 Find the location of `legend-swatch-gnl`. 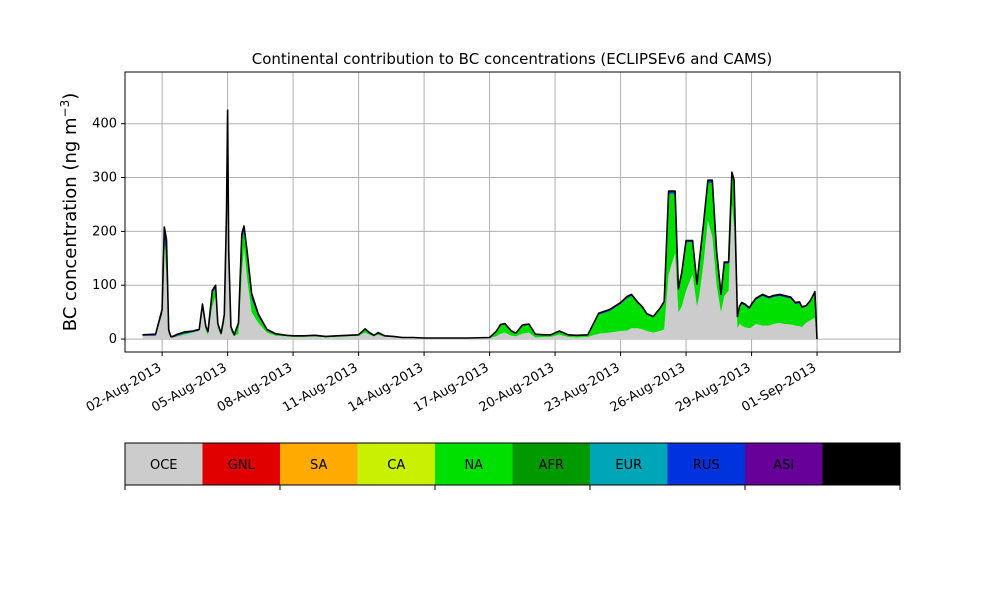

legend-swatch-gnl is located at coordinates (241, 464).